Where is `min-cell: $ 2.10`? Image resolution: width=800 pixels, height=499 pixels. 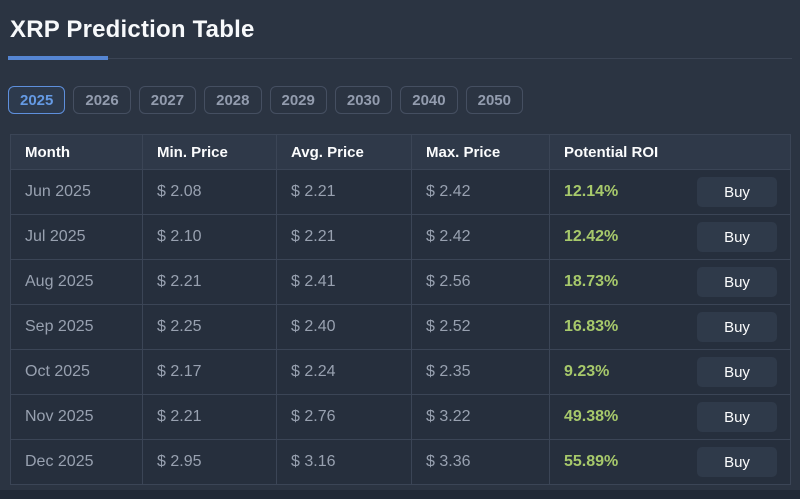 min-cell: $ 2.10 is located at coordinates (209, 237).